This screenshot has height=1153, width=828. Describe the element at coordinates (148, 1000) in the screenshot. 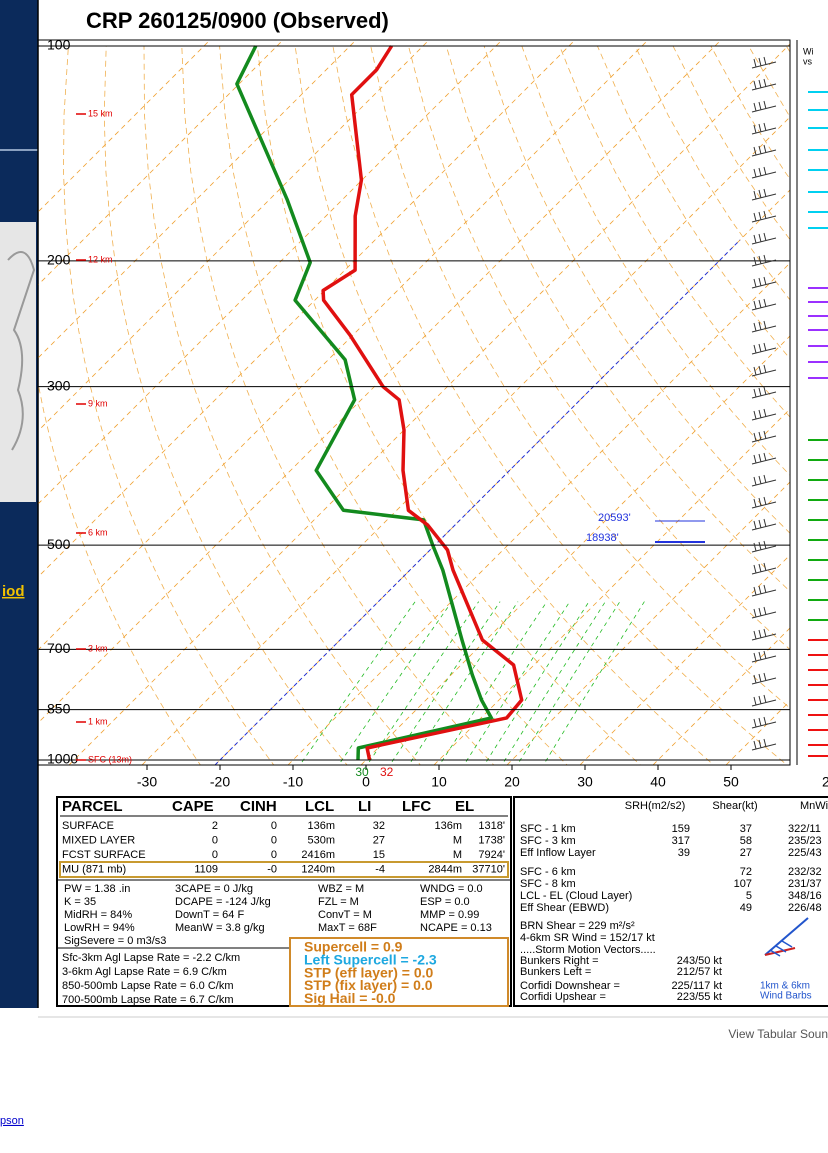

I see `lapse-rate: 700-500mb Lapse Rate = 6.7 C/km` at that location.